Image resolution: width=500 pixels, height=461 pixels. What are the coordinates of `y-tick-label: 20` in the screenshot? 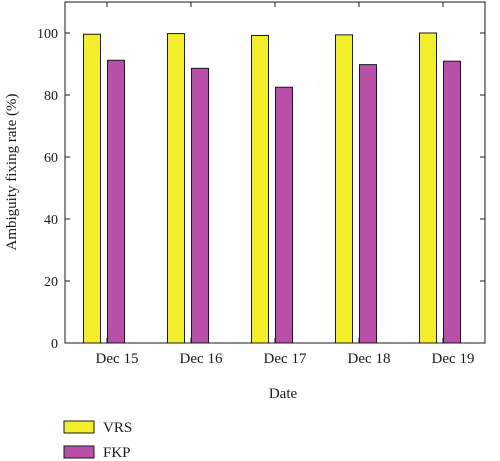 It's located at (51, 282).